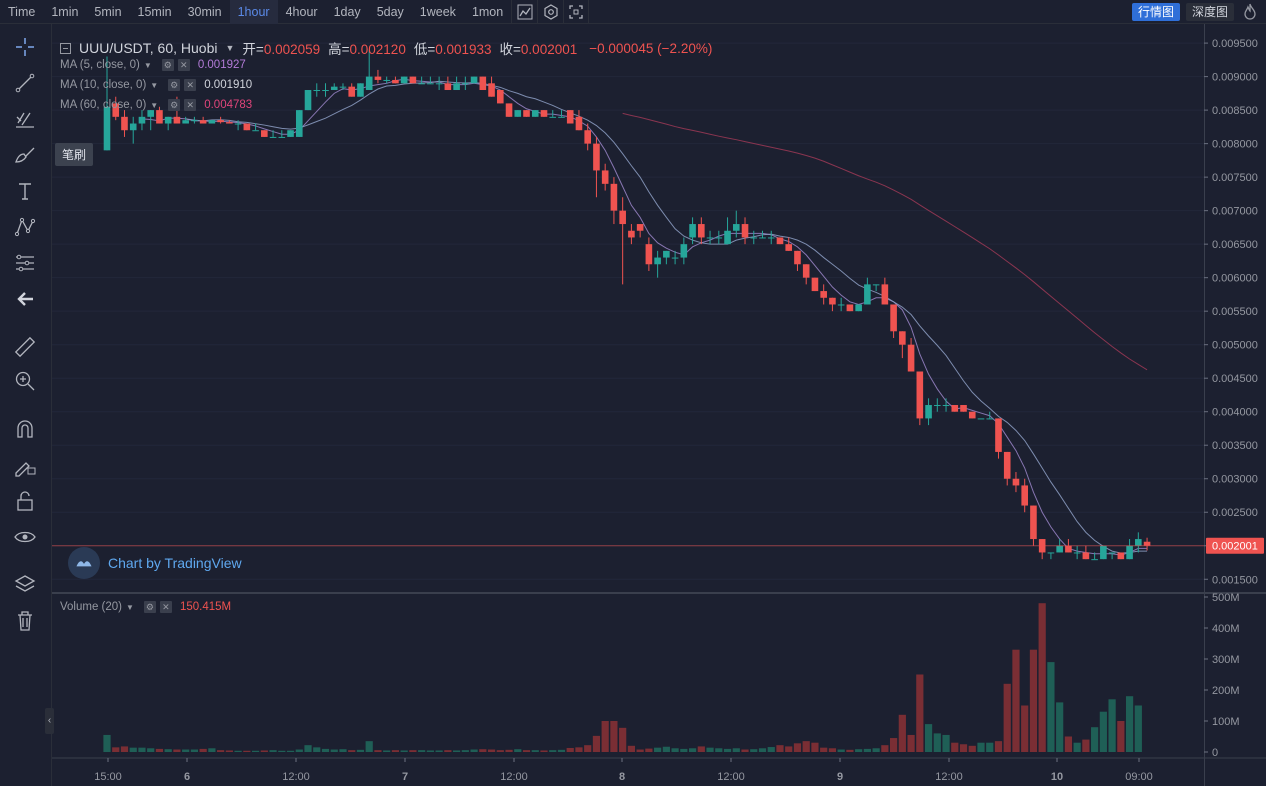 This screenshot has height=786, width=1266. What do you see at coordinates (148, 48) in the screenshot?
I see `symbol-label: UUU/USDT, 60, Huobi` at bounding box center [148, 48].